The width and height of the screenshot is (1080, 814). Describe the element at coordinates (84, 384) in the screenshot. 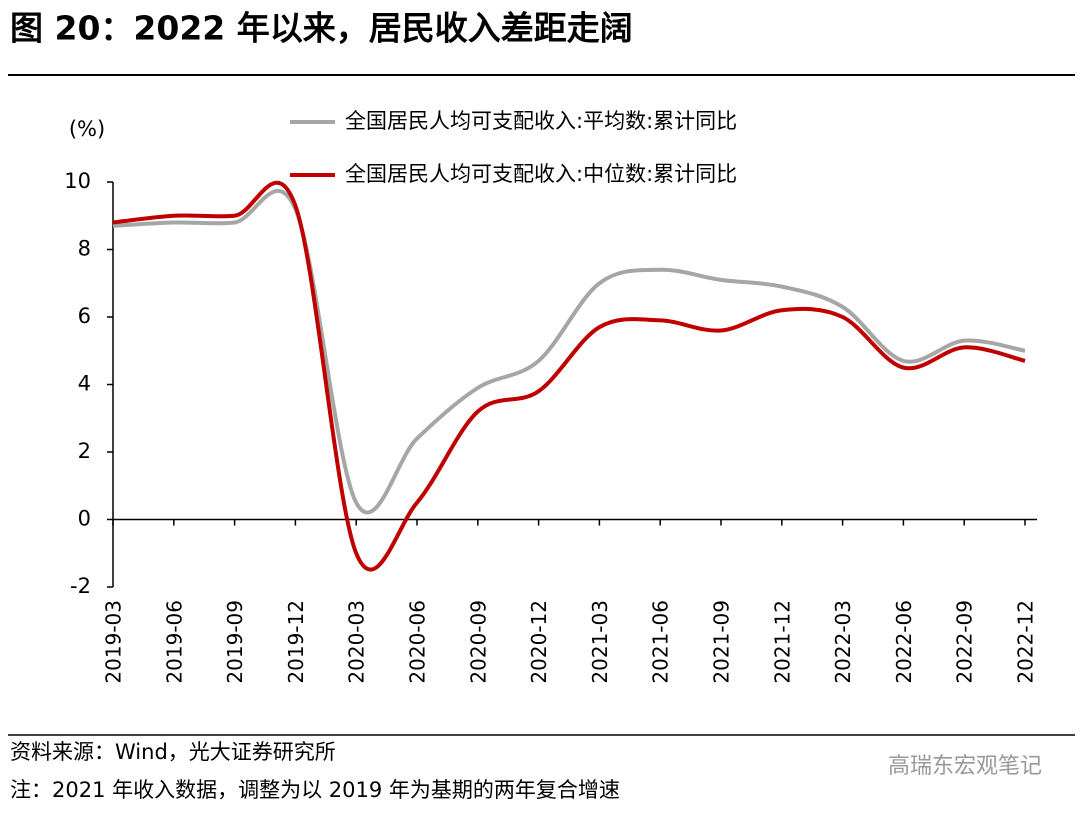

I see `y-tick-label: 4` at that location.